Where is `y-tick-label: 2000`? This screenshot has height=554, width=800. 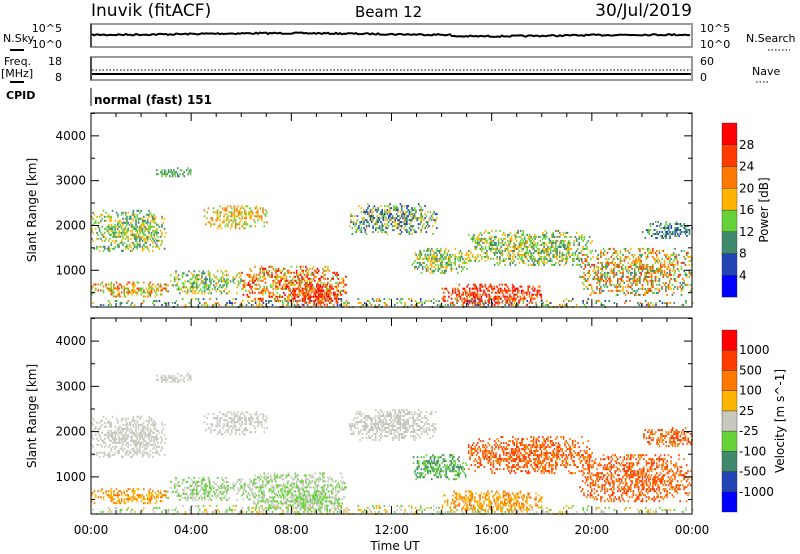 y-tick-label: 2000 is located at coordinates (70, 225).